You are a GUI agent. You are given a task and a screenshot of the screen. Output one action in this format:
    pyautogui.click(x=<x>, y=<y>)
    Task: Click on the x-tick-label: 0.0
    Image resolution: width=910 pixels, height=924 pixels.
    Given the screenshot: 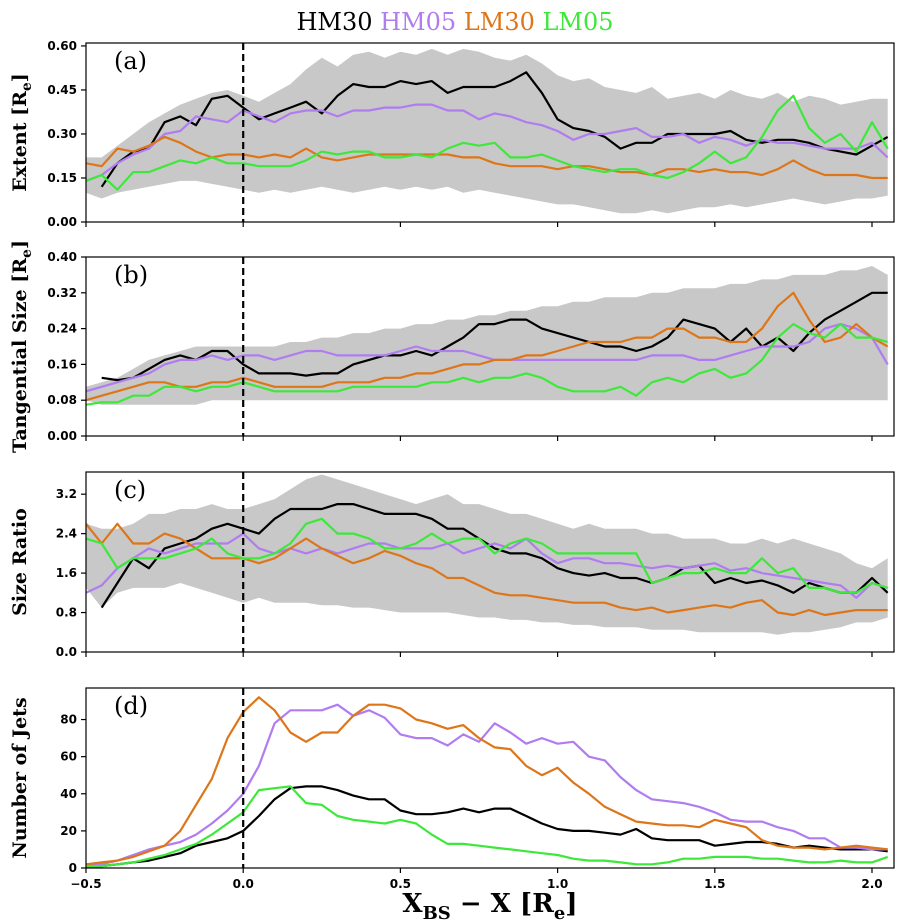 What is the action you would take?
    pyautogui.click(x=243, y=884)
    